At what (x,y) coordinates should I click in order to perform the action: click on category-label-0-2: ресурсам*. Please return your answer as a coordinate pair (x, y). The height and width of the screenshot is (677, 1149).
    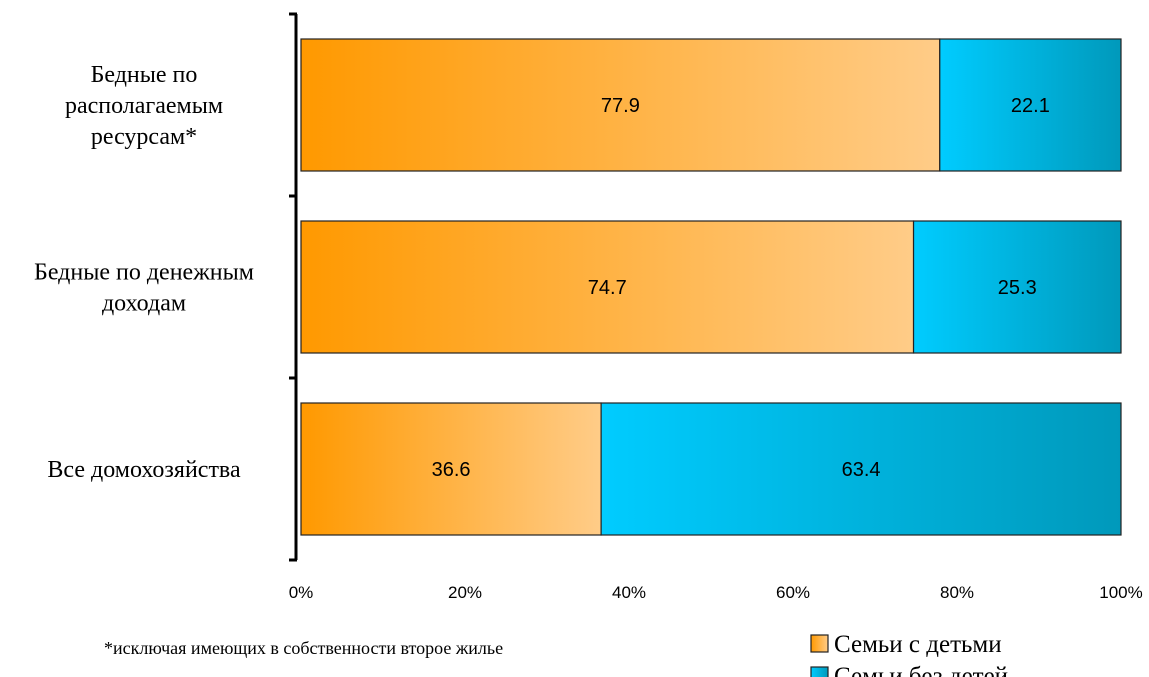
    Looking at the image, I should click on (144, 137).